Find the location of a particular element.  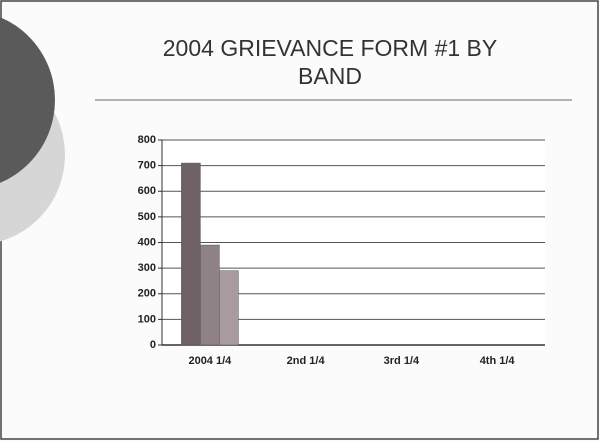

y-tick-label: 400 is located at coordinates (147, 242).